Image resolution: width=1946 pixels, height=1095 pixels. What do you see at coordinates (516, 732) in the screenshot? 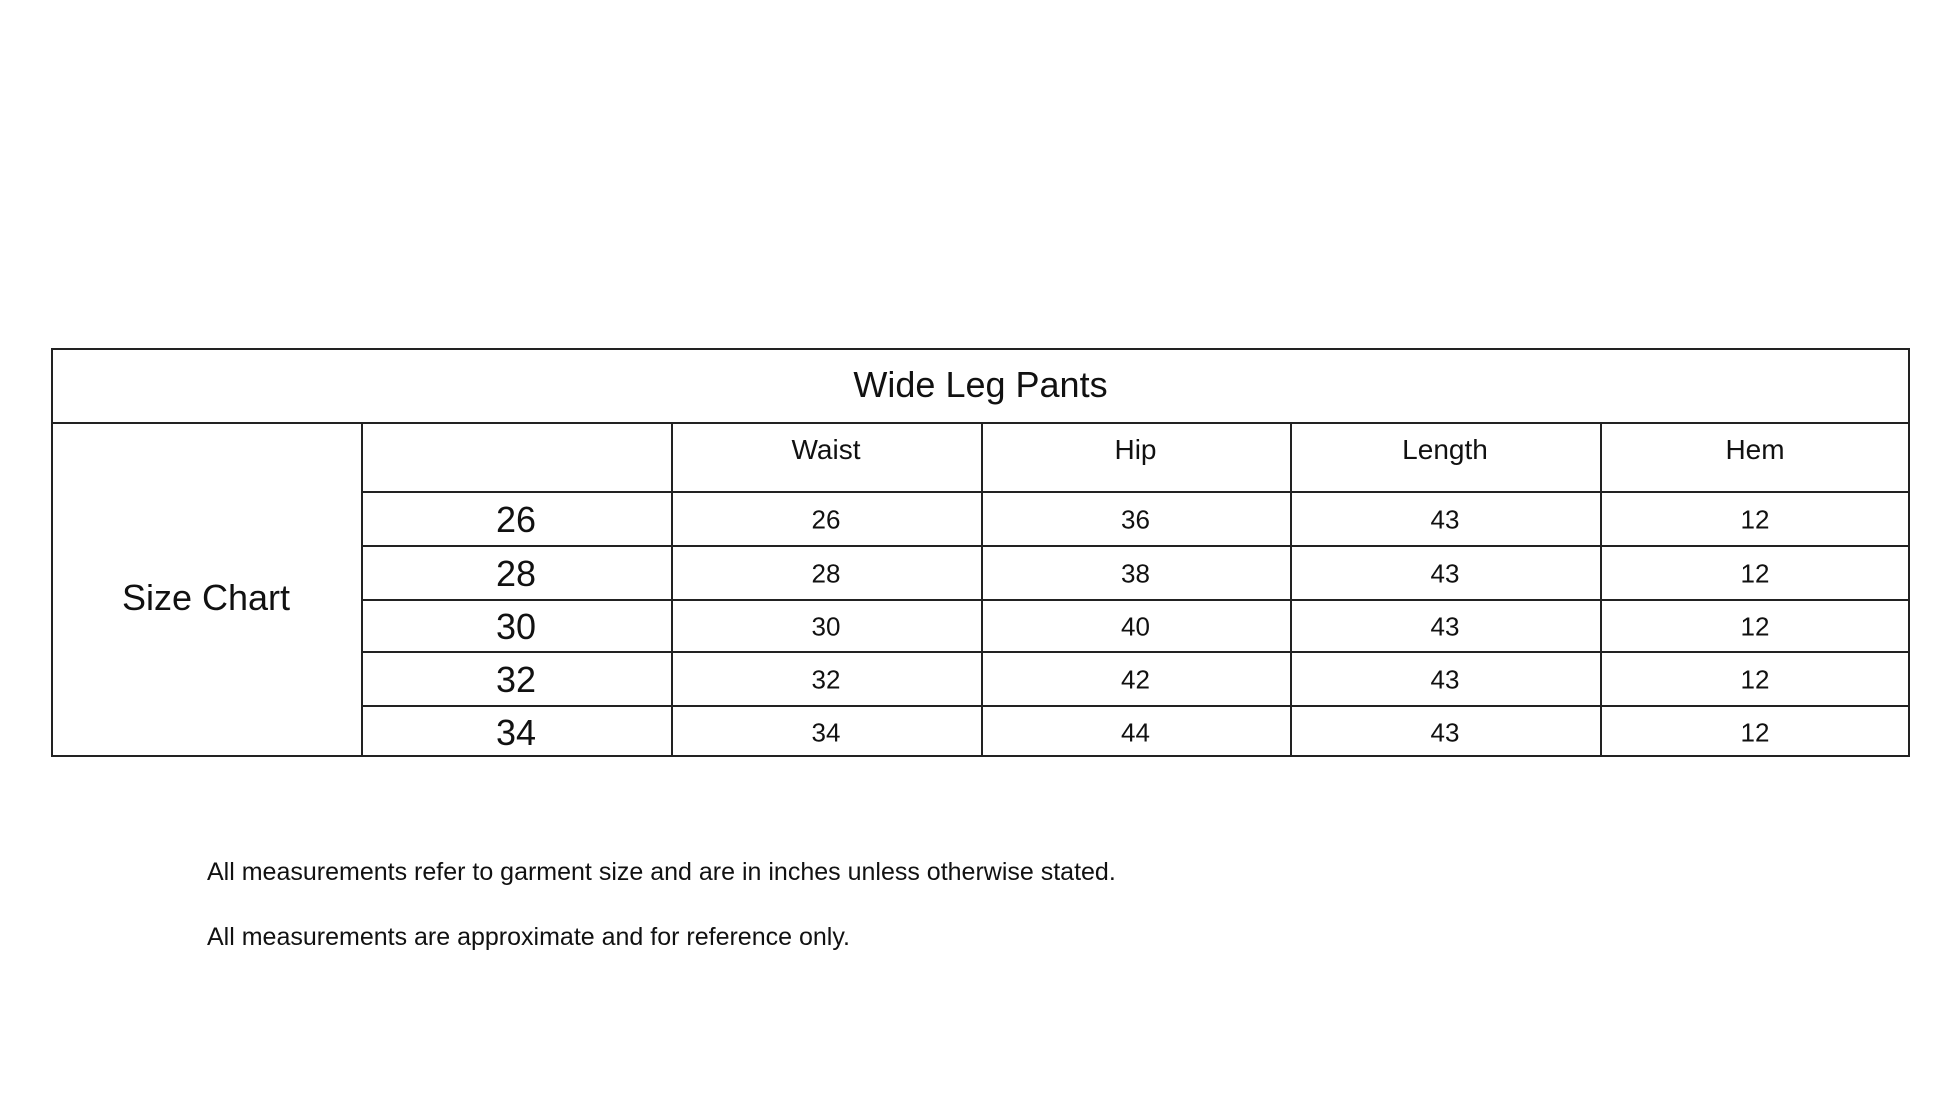
I see `size-cell: 34` at bounding box center [516, 732].